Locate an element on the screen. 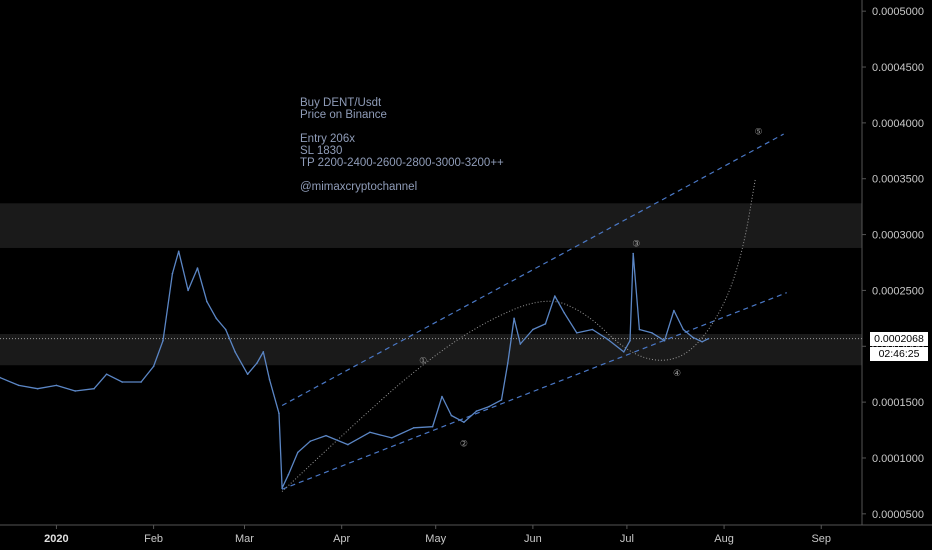 The image size is (932, 550). x-tick-label: Aug is located at coordinates (724, 539).